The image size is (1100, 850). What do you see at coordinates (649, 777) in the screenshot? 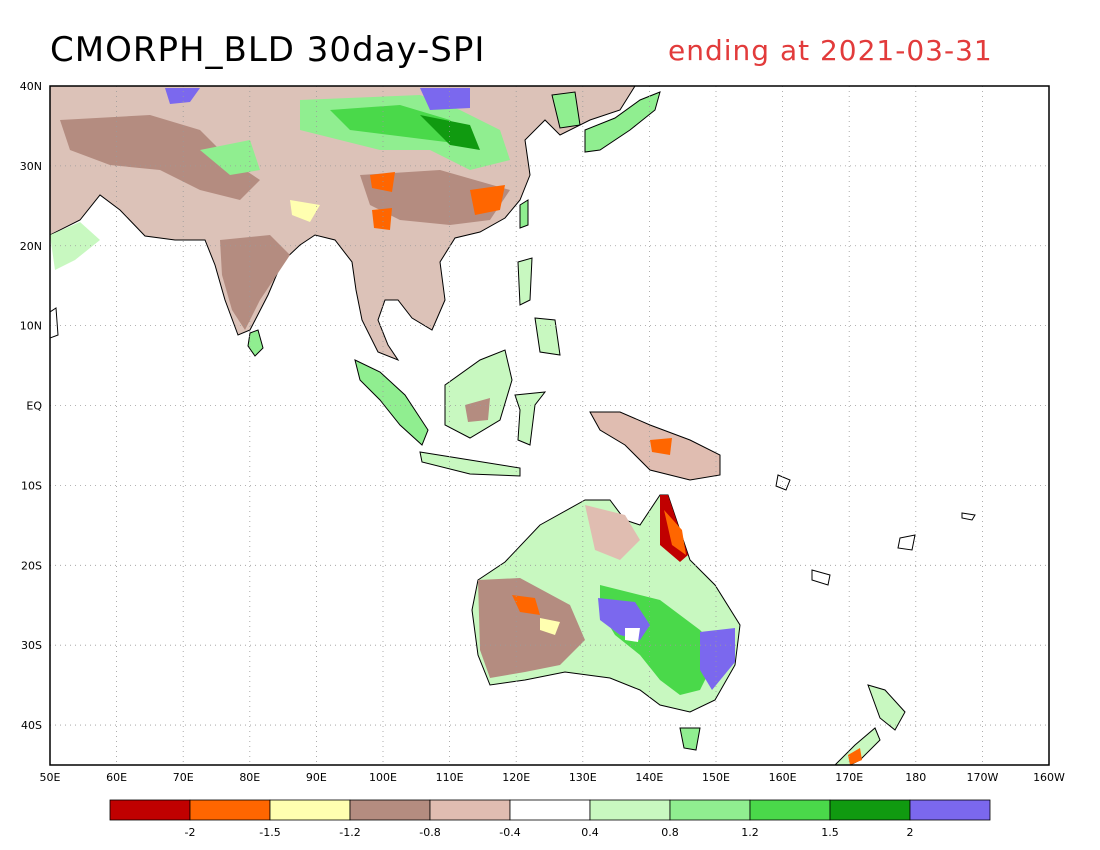
I see `lon-tick-label: 140E` at bounding box center [649, 777].